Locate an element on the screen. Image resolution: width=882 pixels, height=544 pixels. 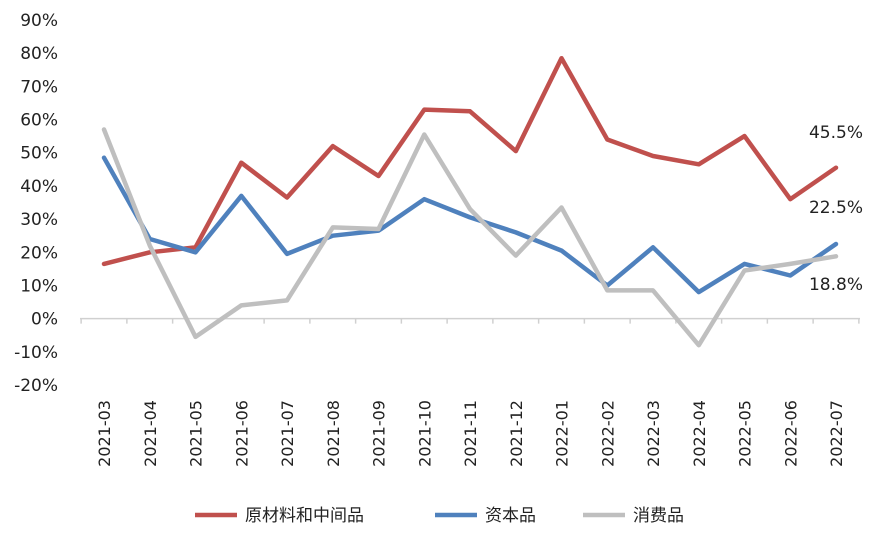
y-tick-label: 10% is located at coordinates (39, 286).